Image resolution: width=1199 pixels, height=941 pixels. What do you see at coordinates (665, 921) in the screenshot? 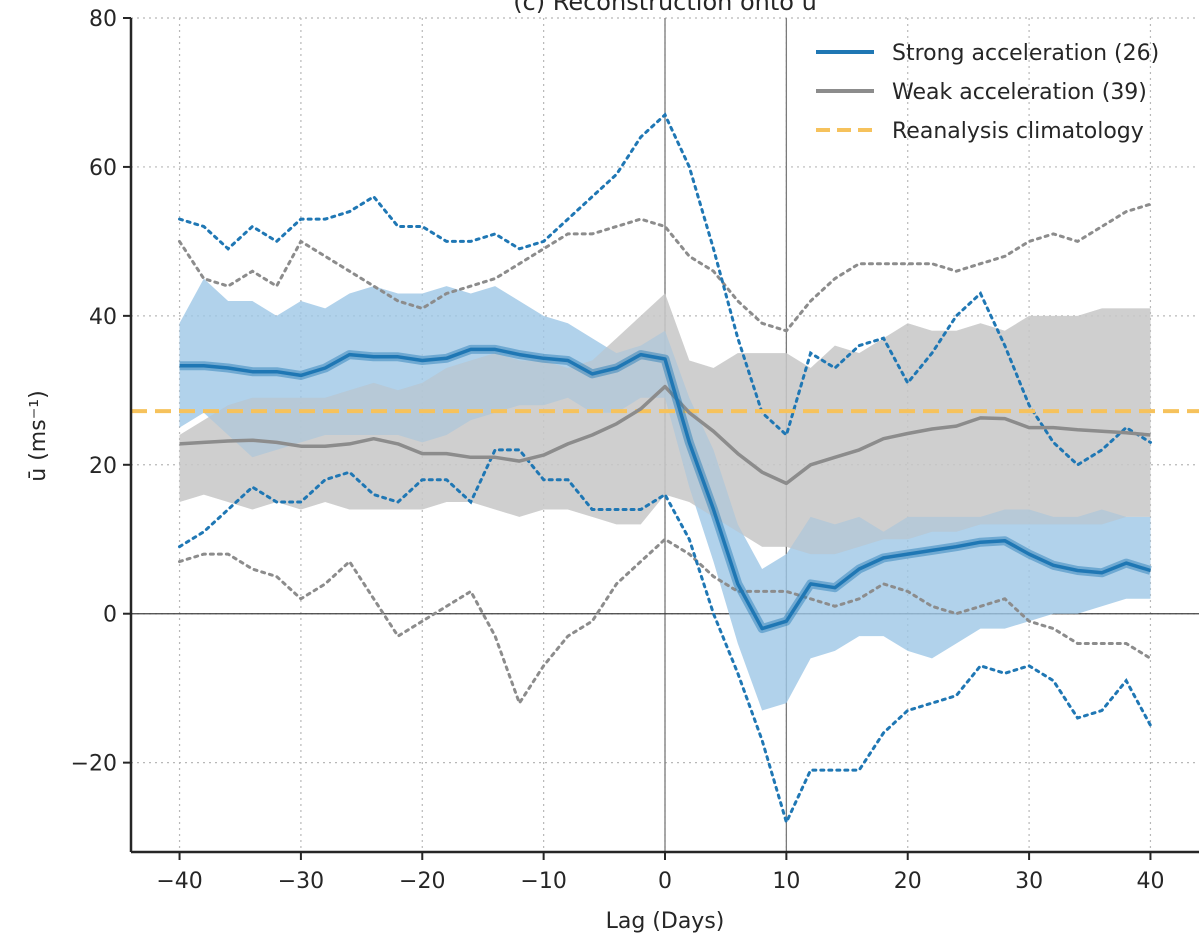
I see `x-axis-label: Lag (Days)` at bounding box center [665, 921].